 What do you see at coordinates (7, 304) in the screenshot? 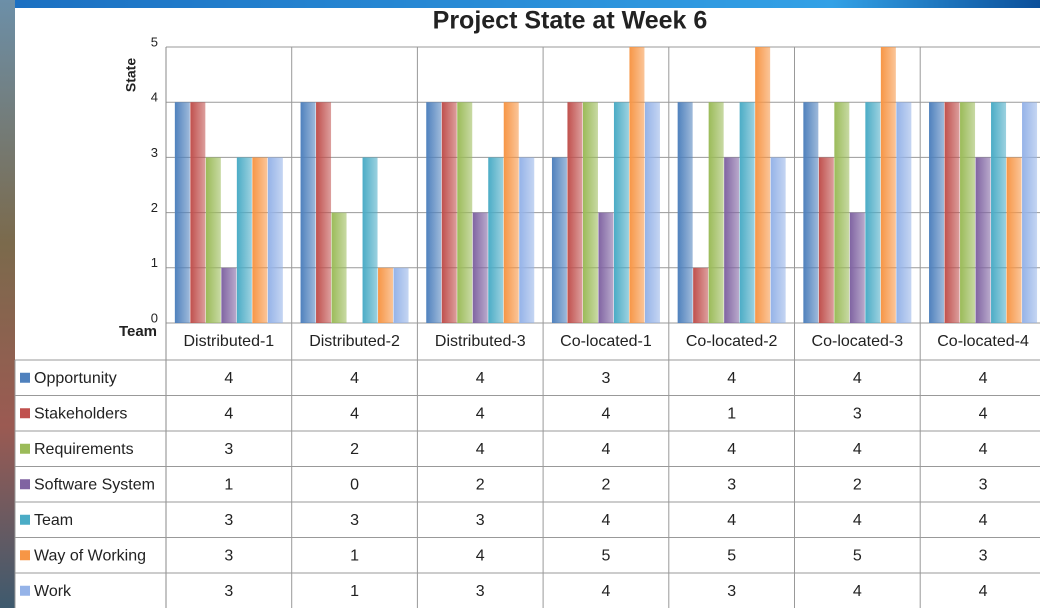
I see `side-image` at bounding box center [7, 304].